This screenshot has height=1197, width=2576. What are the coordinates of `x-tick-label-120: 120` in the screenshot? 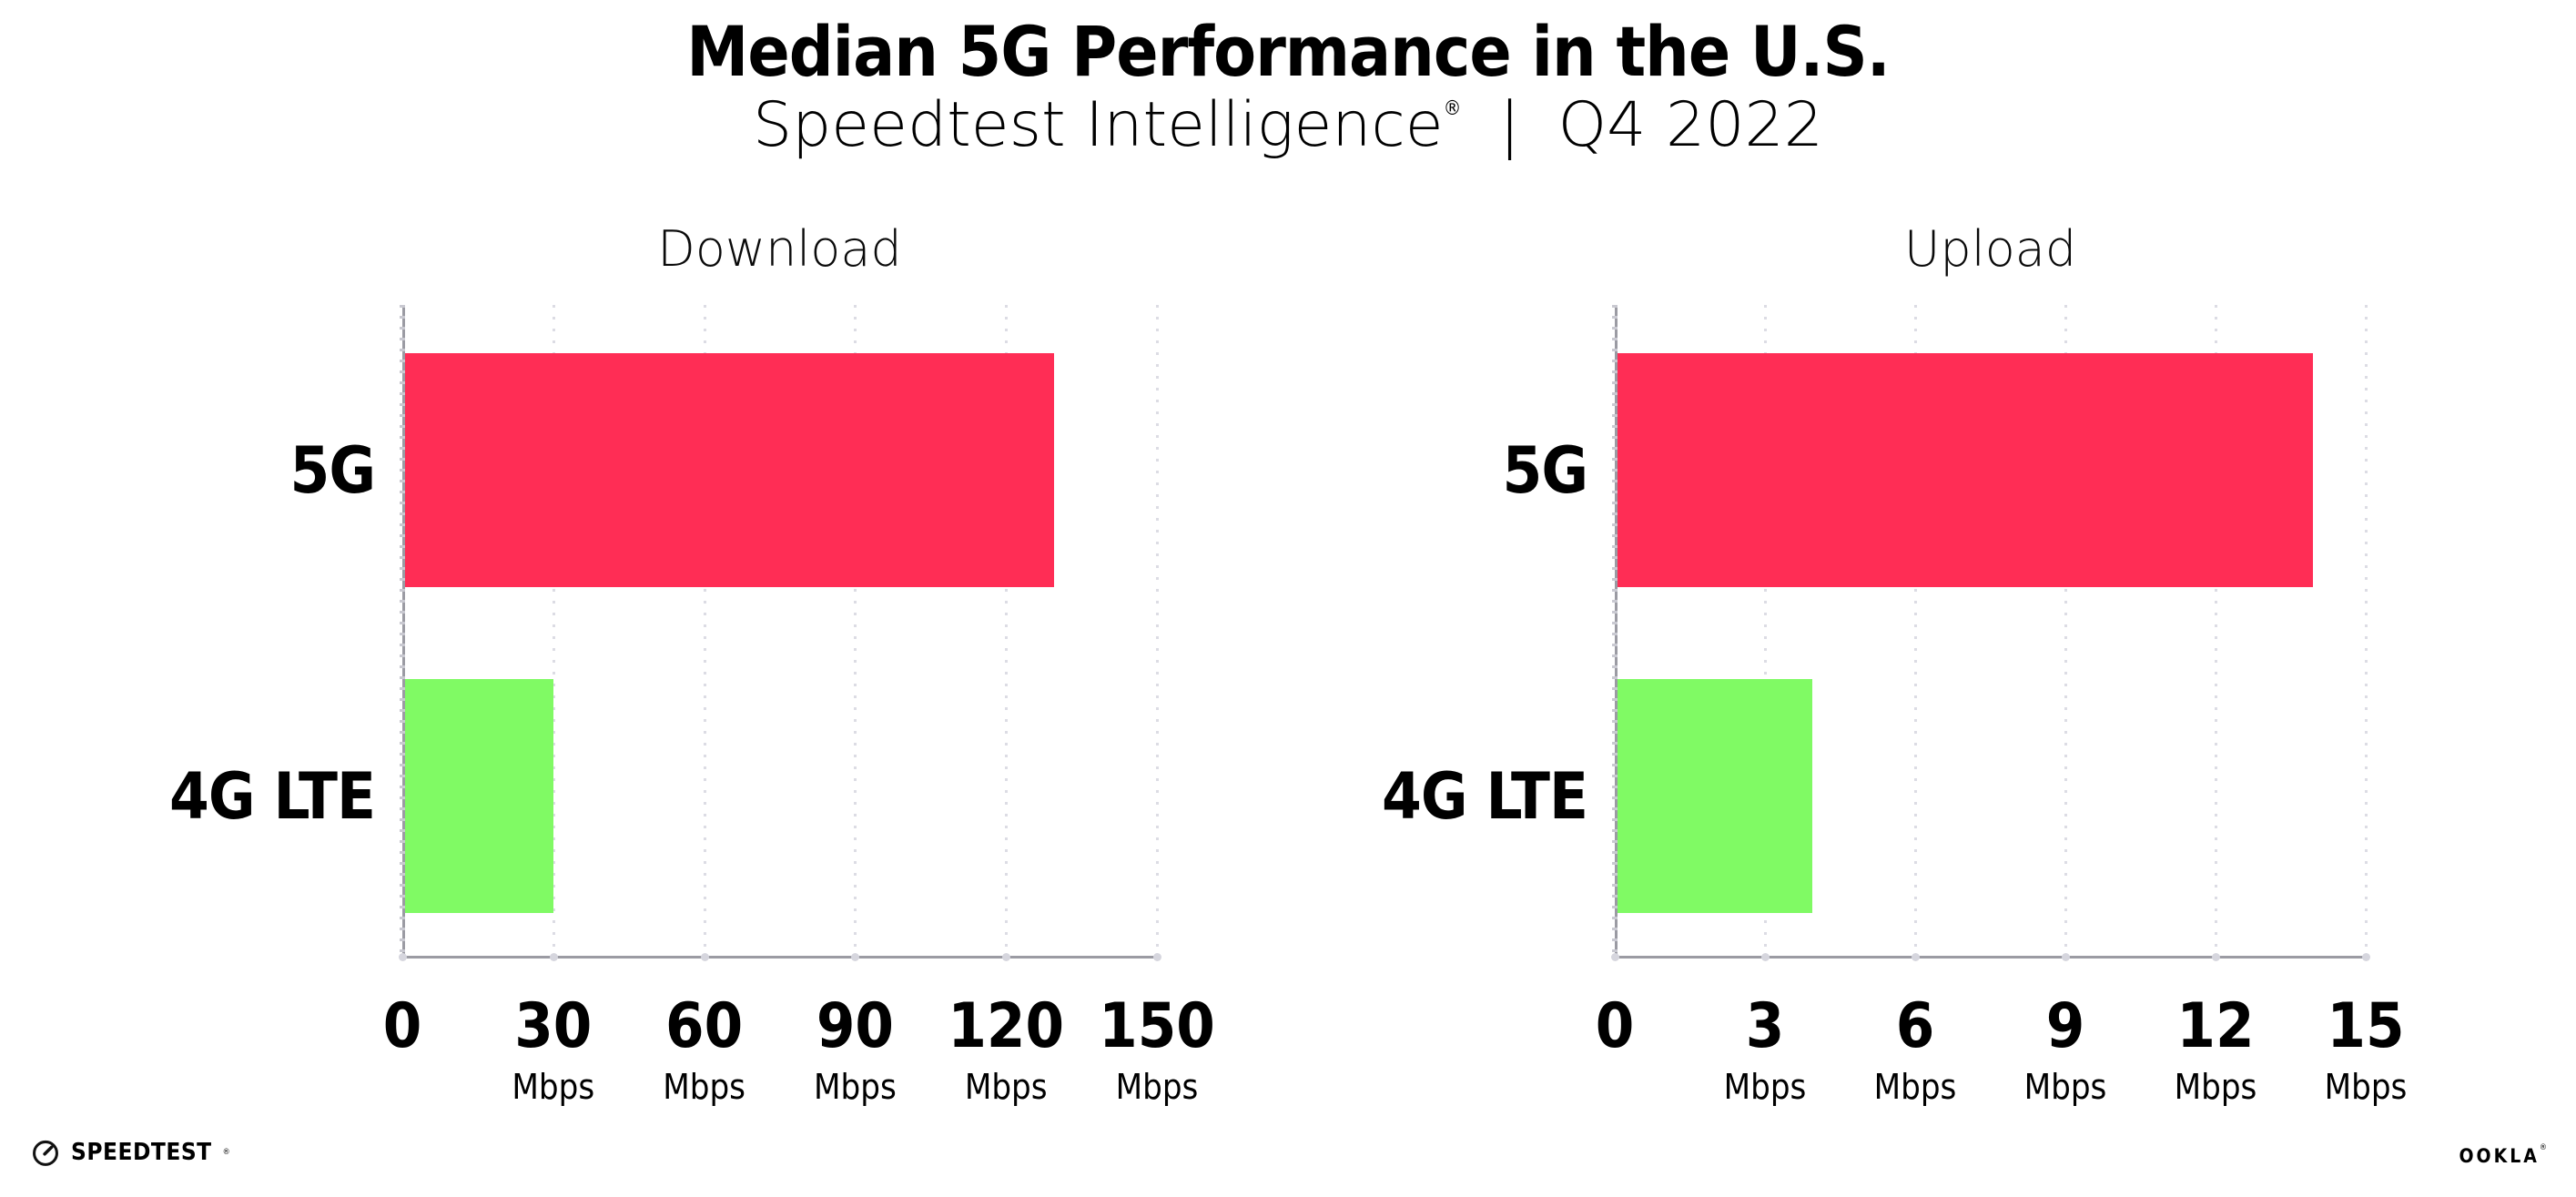 It's located at (1007, 1026).